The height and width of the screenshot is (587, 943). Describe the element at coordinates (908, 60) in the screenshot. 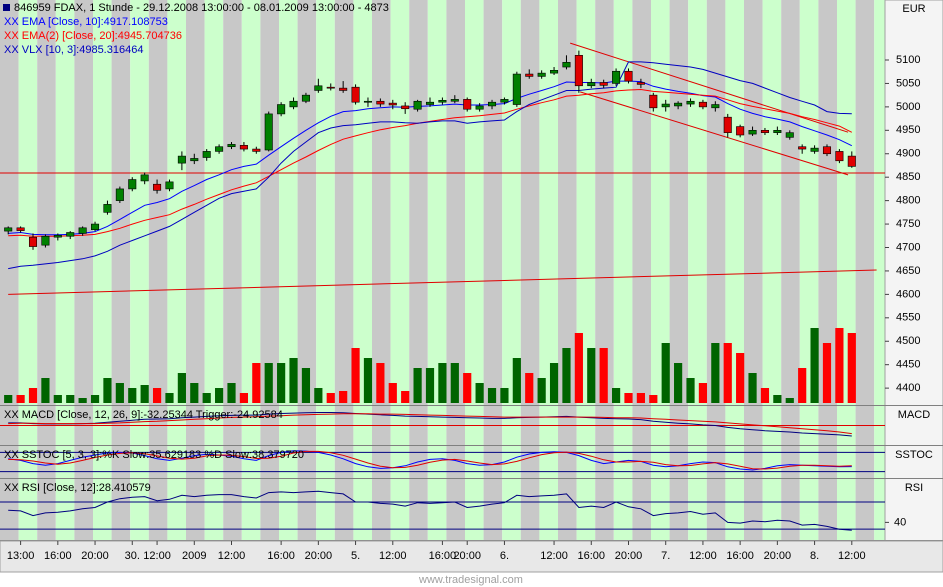

I see `y-tick-label: 5100` at that location.